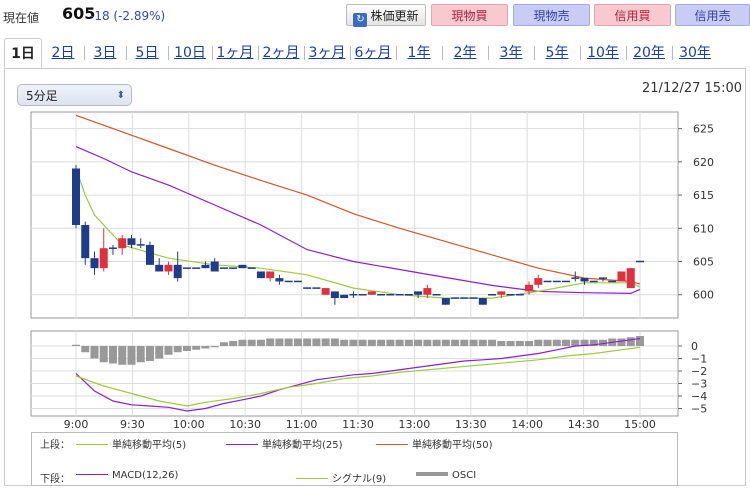 The image size is (750, 490). Describe the element at coordinates (703, 129) in the screenshot. I see `price-tick-label: 625` at that location.